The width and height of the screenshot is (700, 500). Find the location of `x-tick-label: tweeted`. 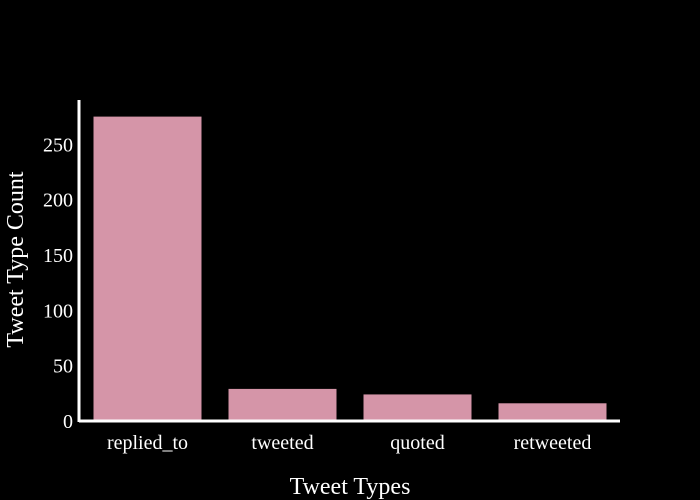

x-tick-label: tweeted is located at coordinates (282, 443).